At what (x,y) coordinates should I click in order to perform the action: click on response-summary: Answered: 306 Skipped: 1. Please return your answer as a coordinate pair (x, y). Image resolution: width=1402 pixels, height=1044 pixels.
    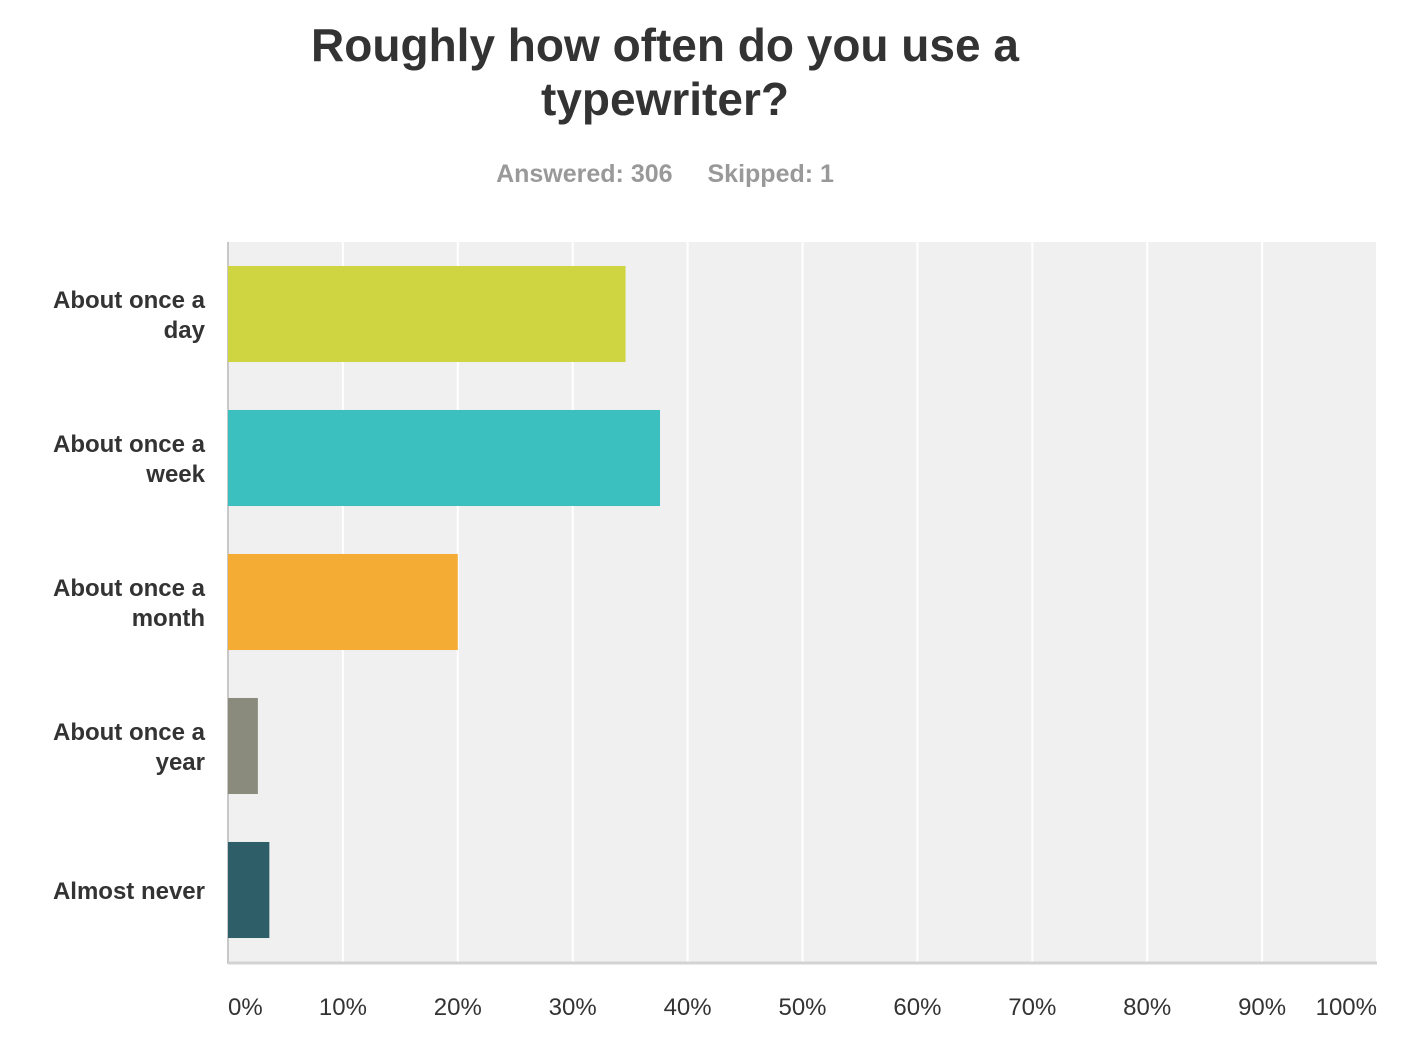
    Looking at the image, I should click on (665, 174).